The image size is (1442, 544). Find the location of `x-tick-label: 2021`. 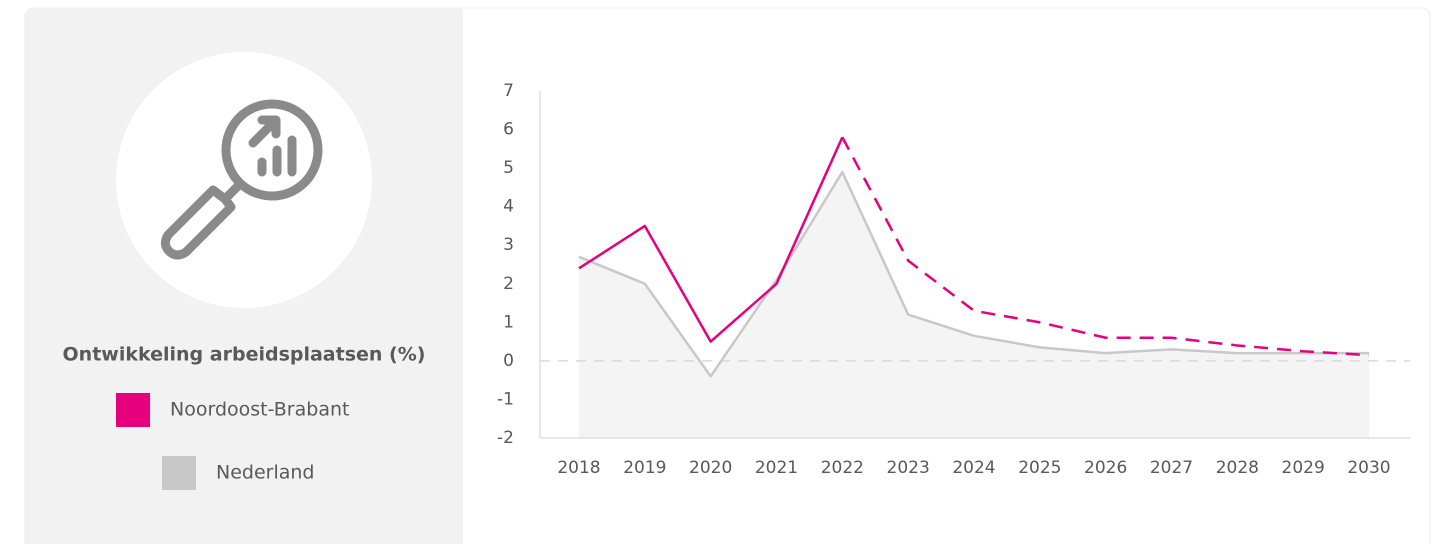

x-tick-label: 2021 is located at coordinates (776, 468).